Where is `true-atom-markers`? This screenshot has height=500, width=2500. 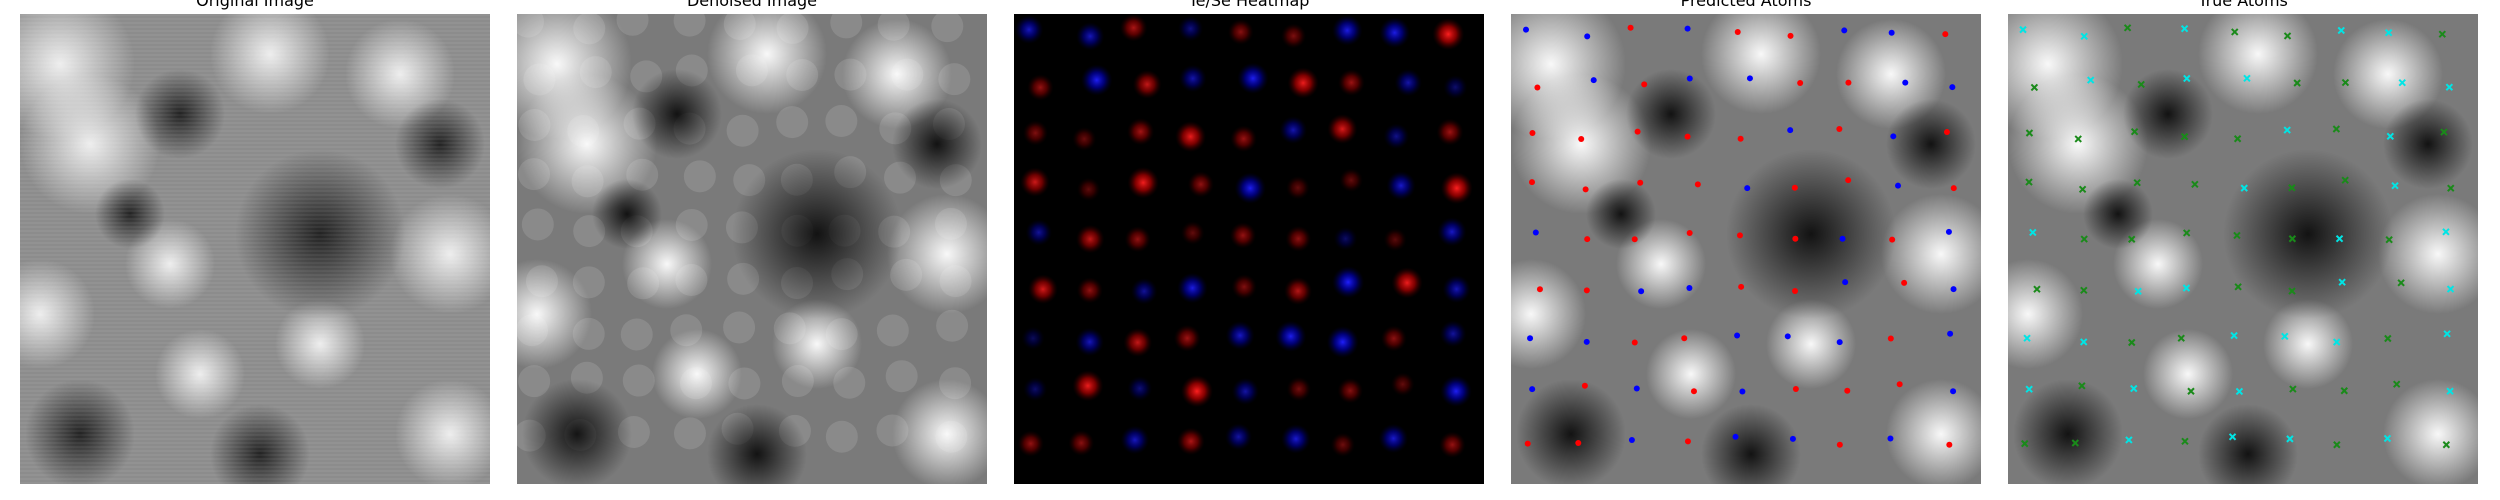 true-atom-markers is located at coordinates (2237, 236).